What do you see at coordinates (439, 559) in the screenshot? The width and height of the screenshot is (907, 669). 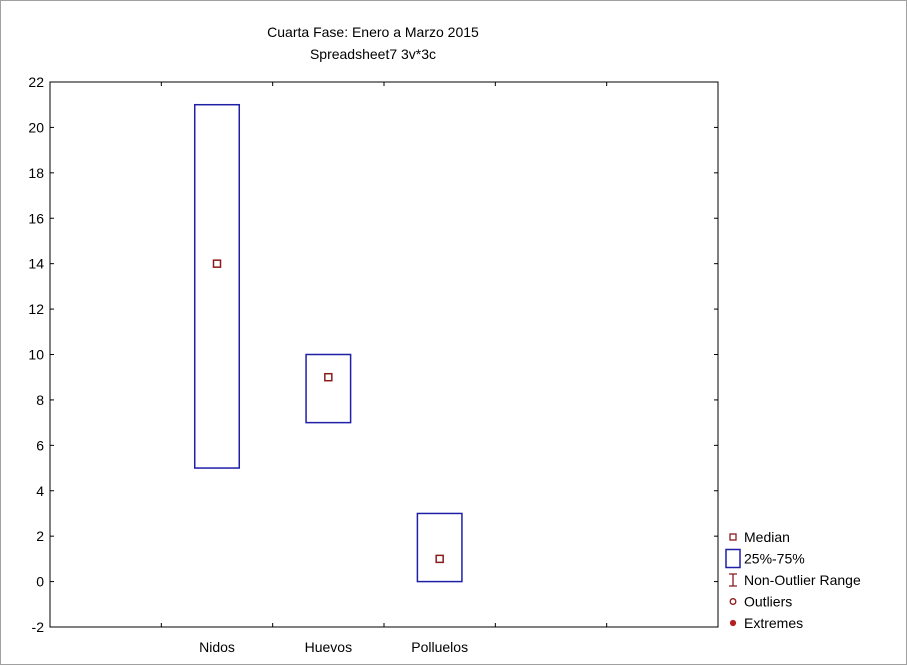 I see `median-marker-polluelos` at bounding box center [439, 559].